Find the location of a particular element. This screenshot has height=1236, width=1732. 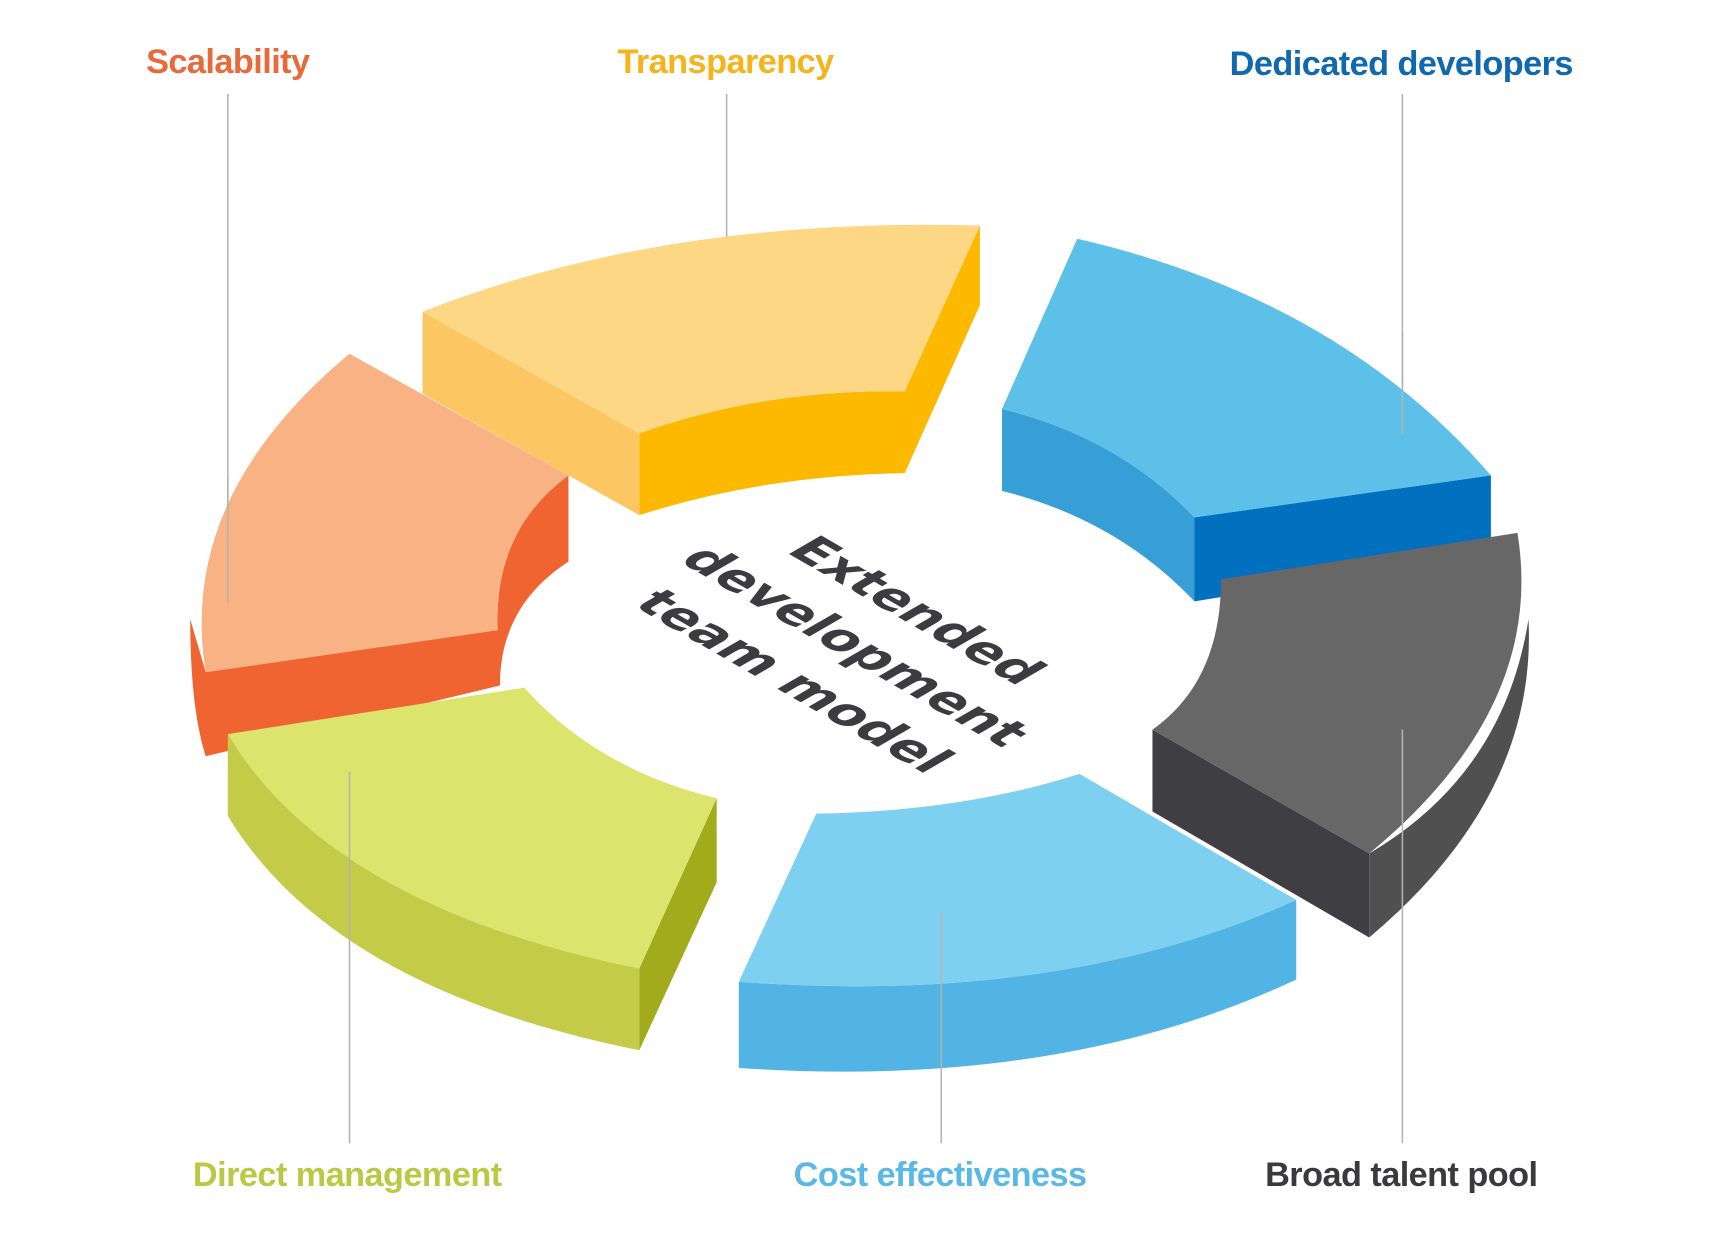

label-cost-effectiveness: Cost effectiveness is located at coordinates (940, 1175).